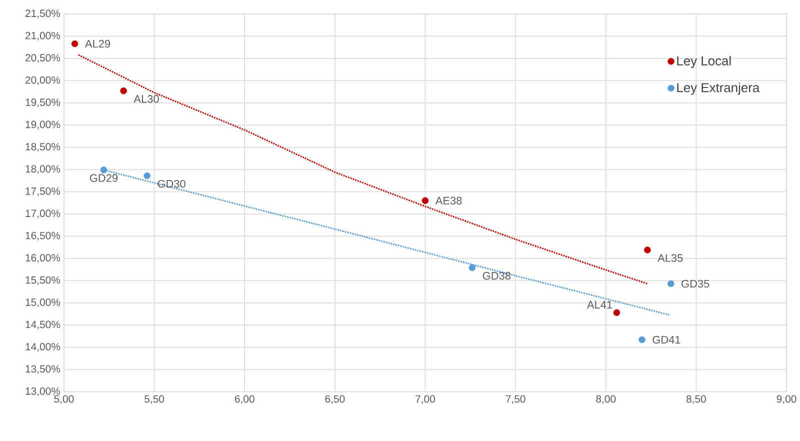  I want to click on annotation: AL29, so click(97, 44).